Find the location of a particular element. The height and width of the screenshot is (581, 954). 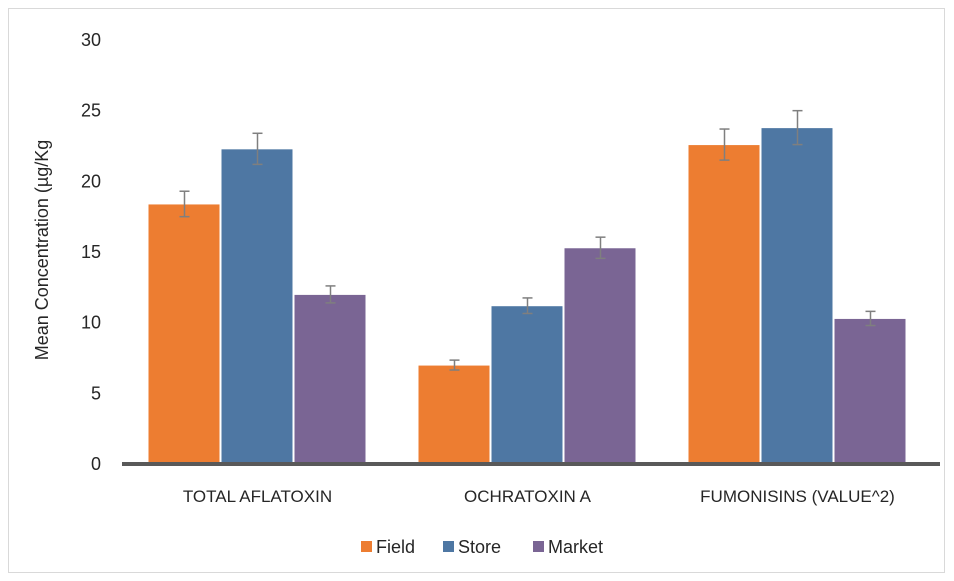

legend-swatch-store is located at coordinates (448, 546).